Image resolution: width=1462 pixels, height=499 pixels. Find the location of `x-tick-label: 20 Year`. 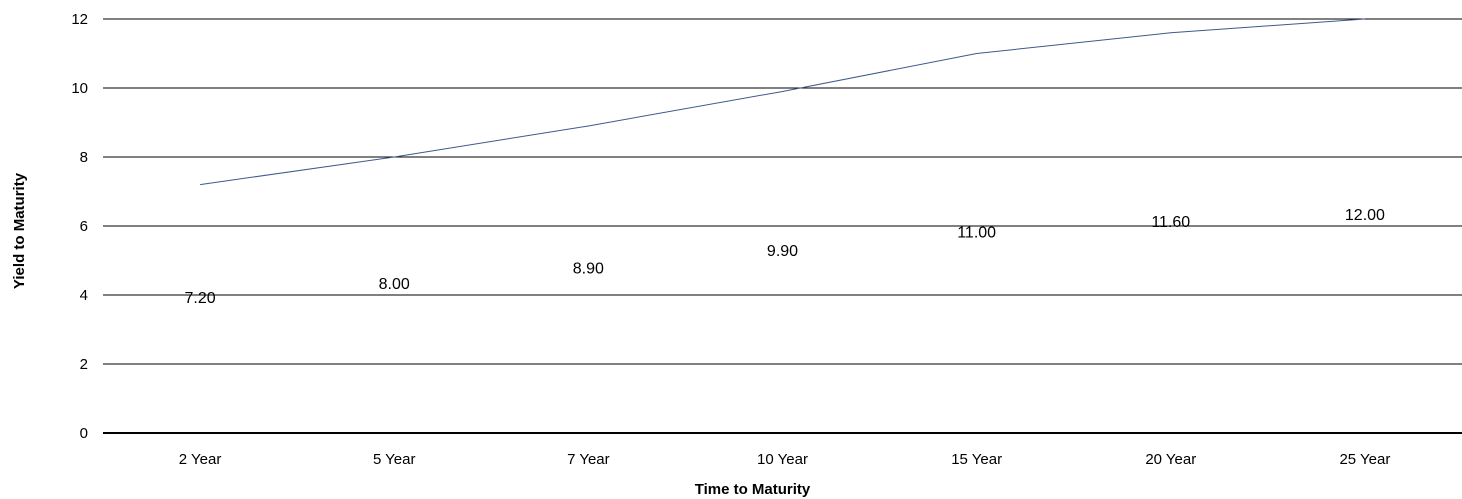

x-tick-label: 20 Year is located at coordinates (1170, 459).